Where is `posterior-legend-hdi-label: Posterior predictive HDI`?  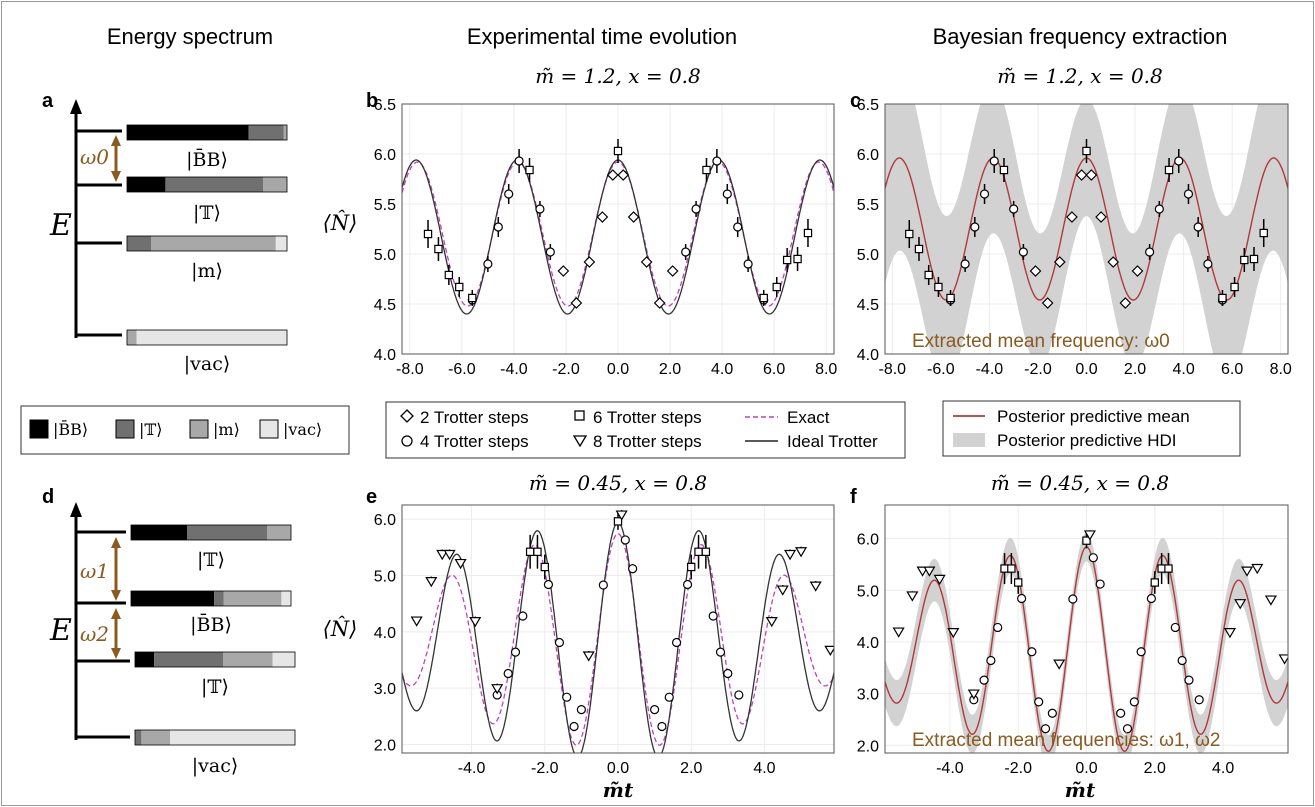
posterior-legend-hdi-label: Posterior predictive HDI is located at coordinates (1087, 440).